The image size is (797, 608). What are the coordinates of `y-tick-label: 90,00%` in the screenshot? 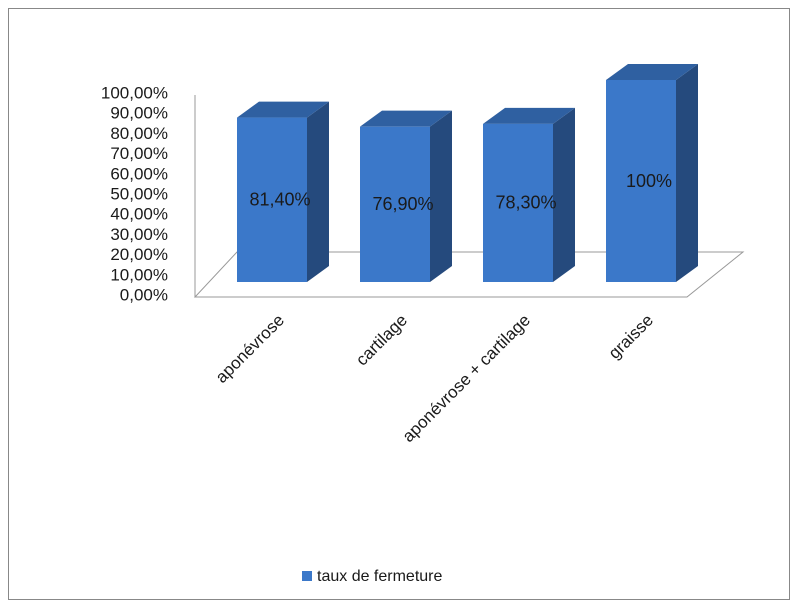 It's located at (139, 113).